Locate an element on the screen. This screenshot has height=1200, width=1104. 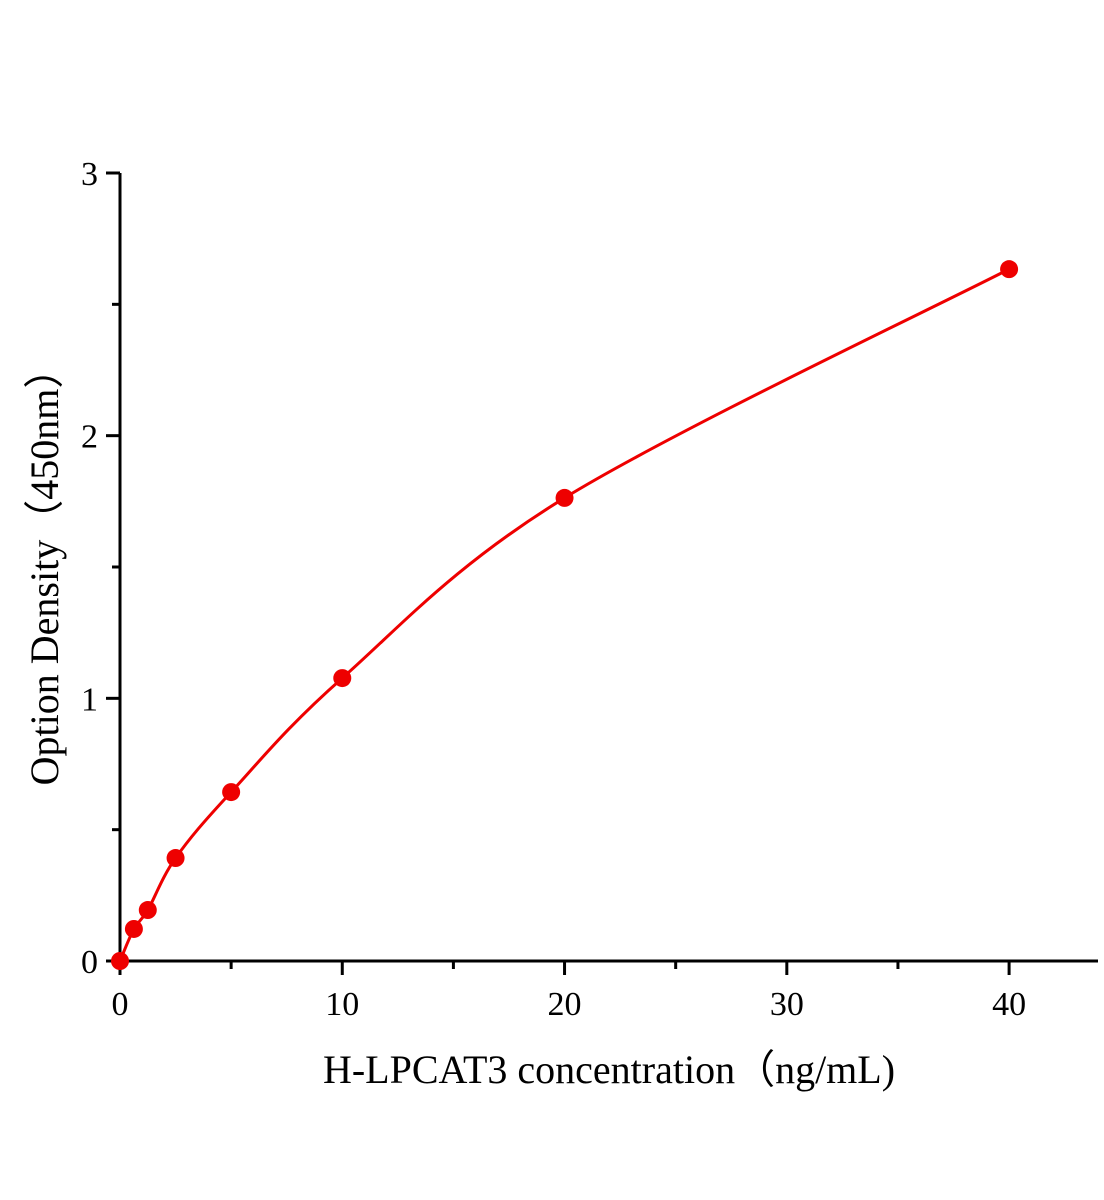
y-tick-labels: 0 1 2 3 is located at coordinates (89, 568).